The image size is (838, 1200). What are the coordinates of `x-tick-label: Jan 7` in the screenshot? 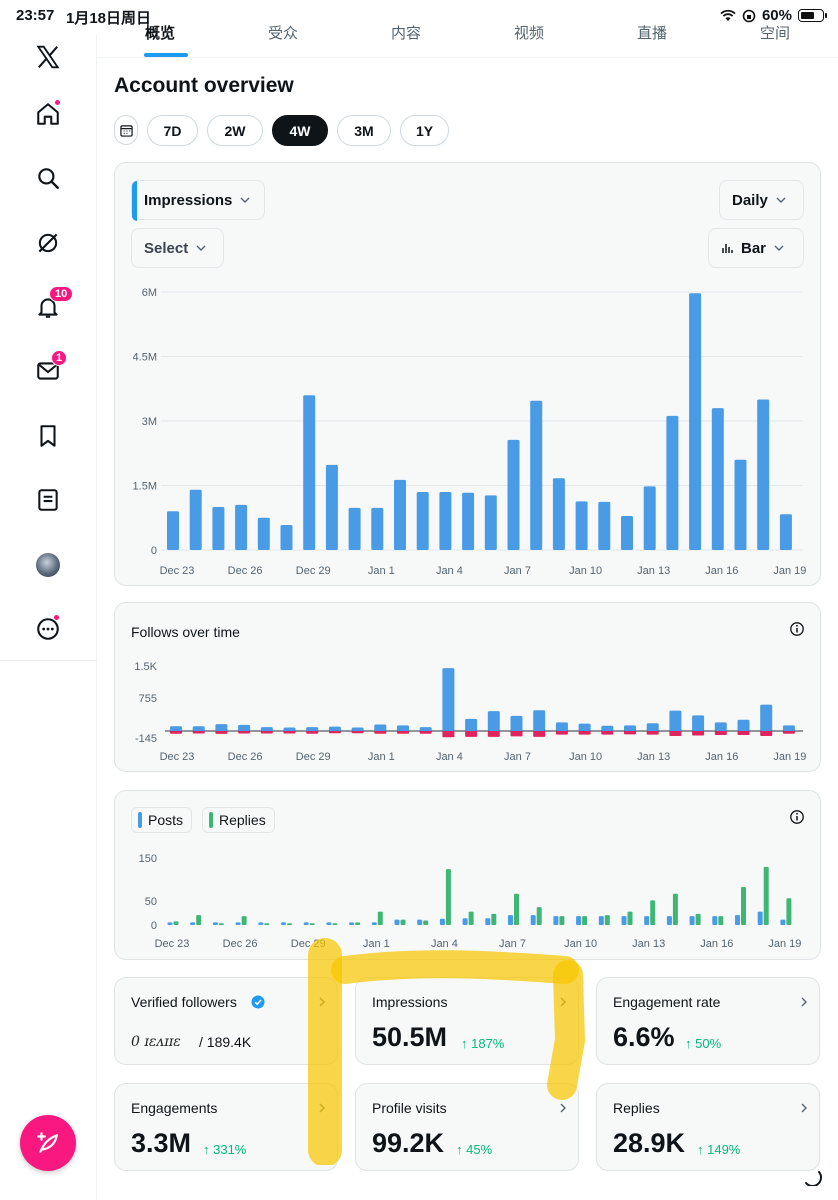 It's located at (512, 944).